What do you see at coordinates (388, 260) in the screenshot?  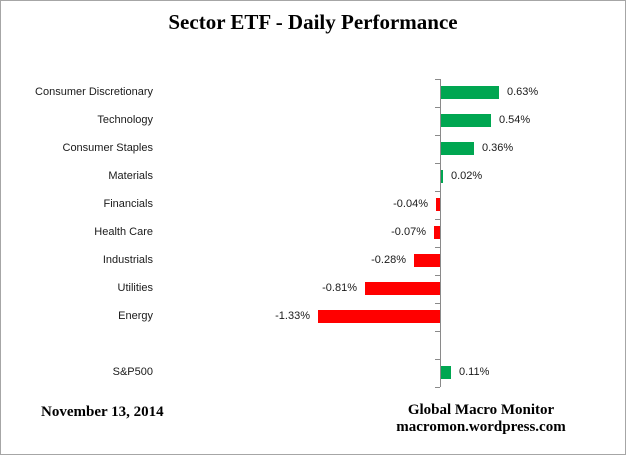 I see `value-label: -0.28%` at bounding box center [388, 260].